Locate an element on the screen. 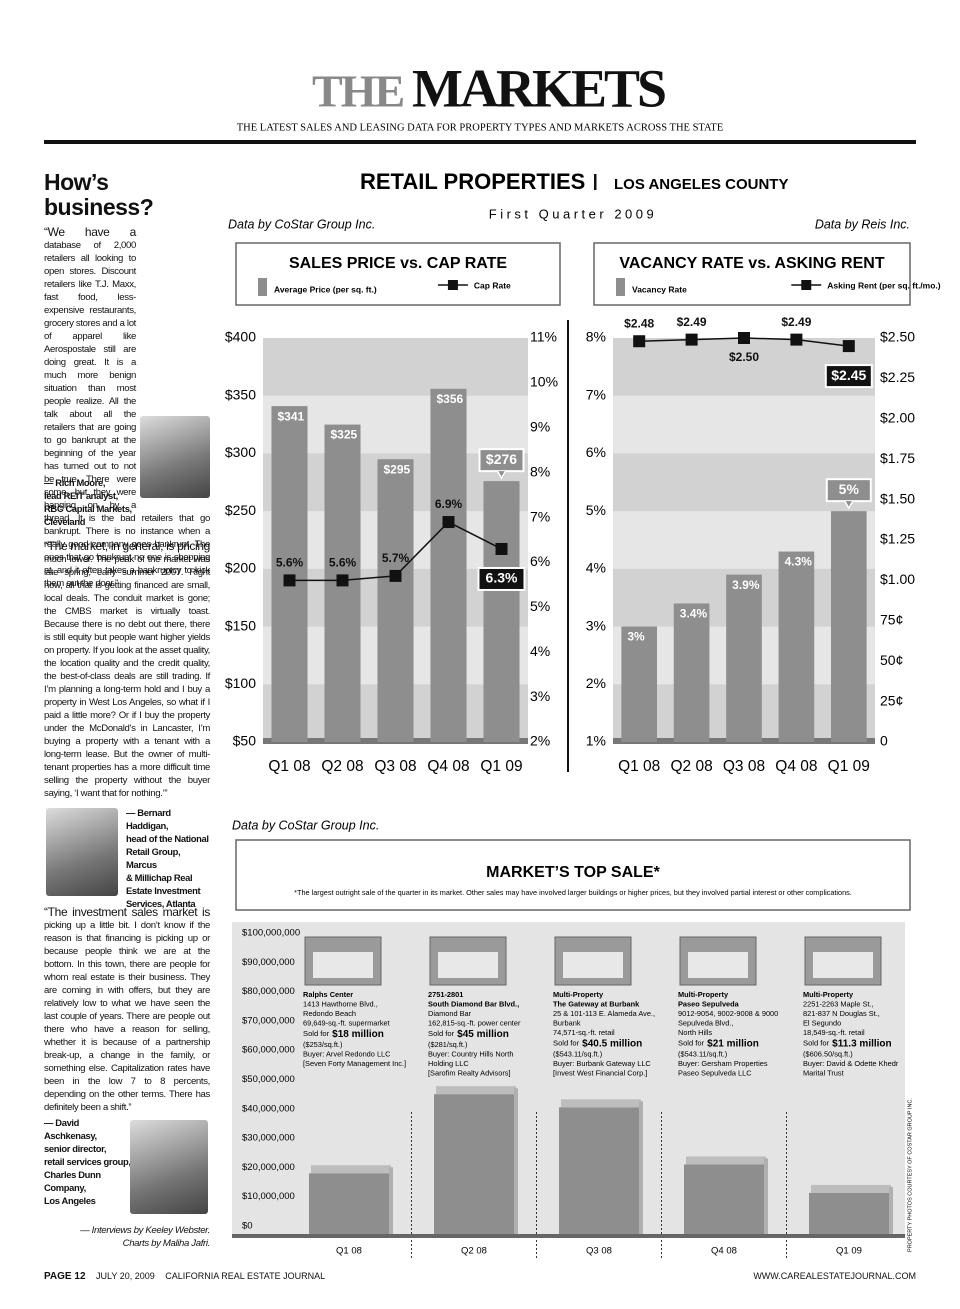  point-value-label: 6.9% is located at coordinates (449, 504).